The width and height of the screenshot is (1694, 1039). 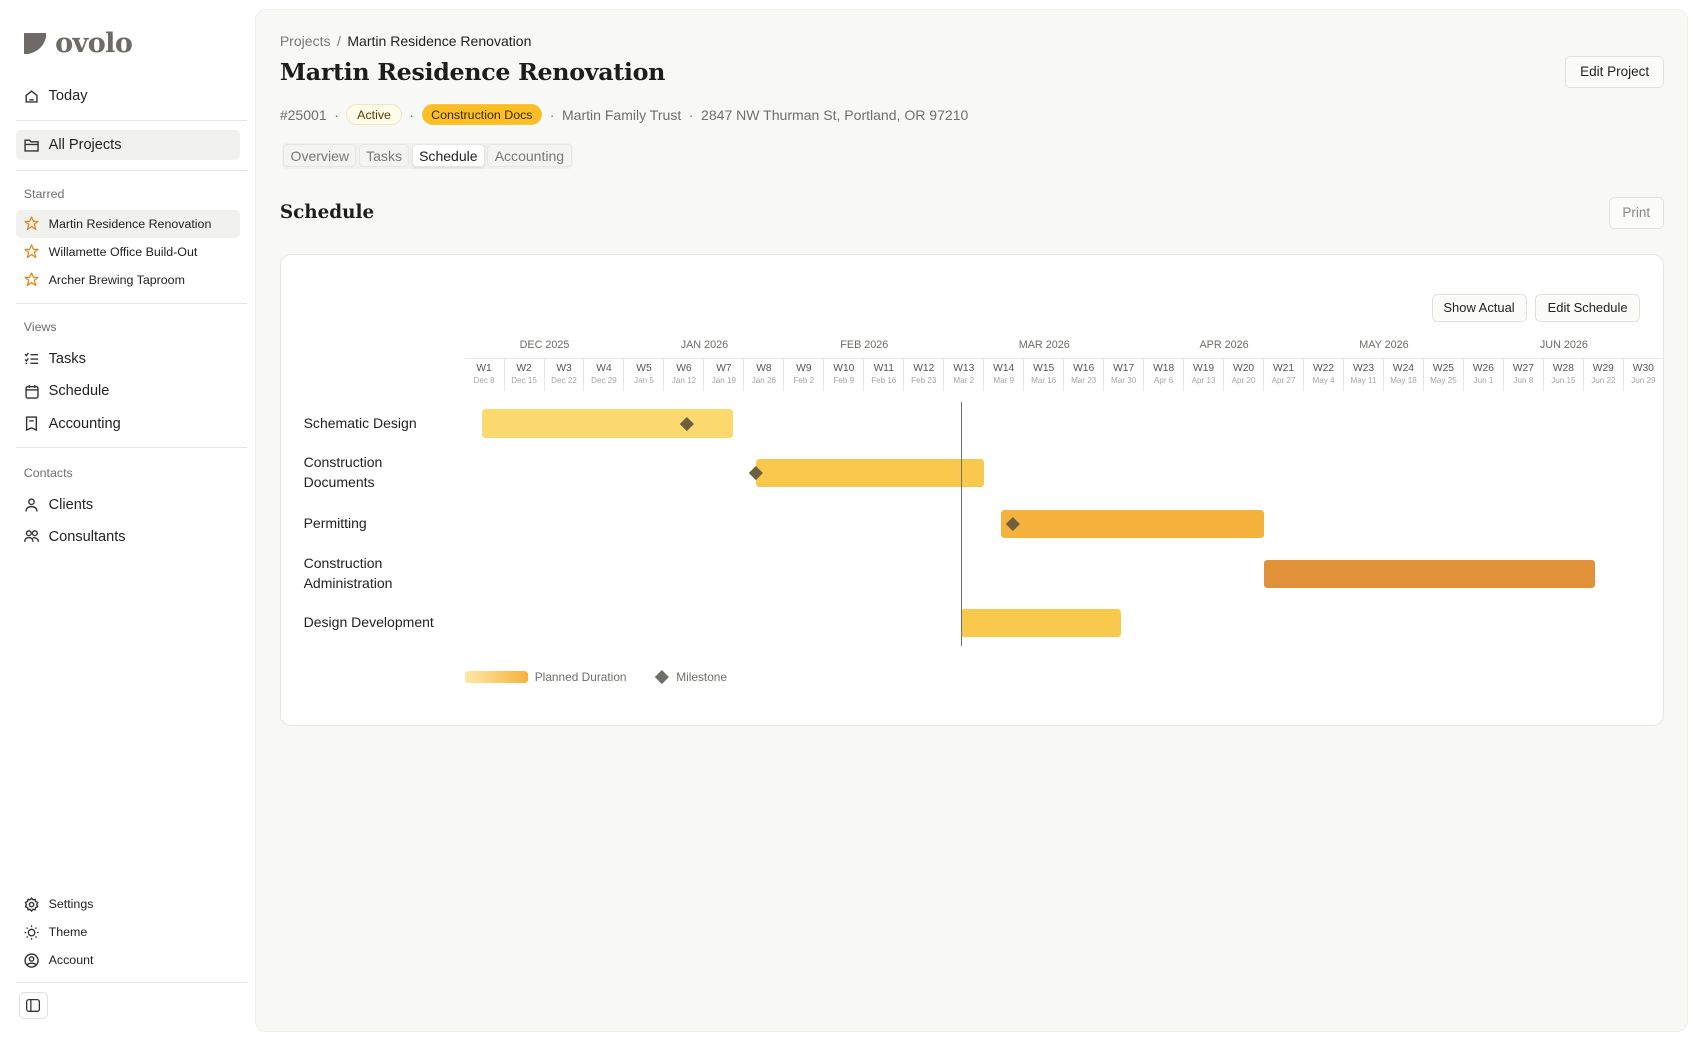 What do you see at coordinates (128, 252) in the screenshot?
I see `sidebar-starred-item: Willamette Office Build-Out` at bounding box center [128, 252].